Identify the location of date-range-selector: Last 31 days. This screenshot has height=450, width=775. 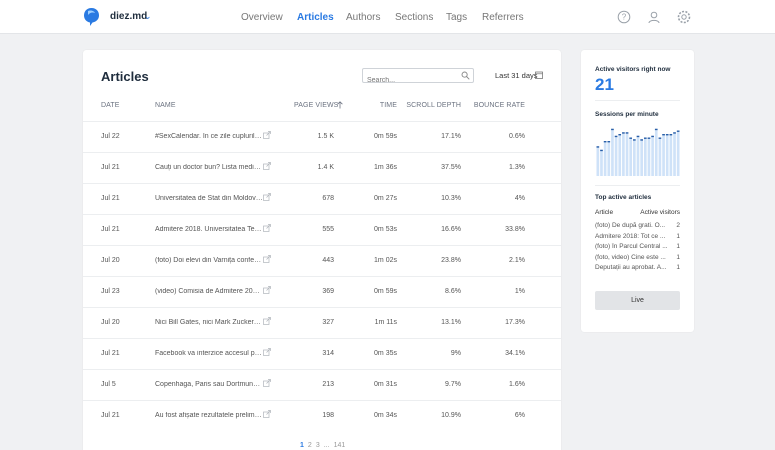
(516, 75).